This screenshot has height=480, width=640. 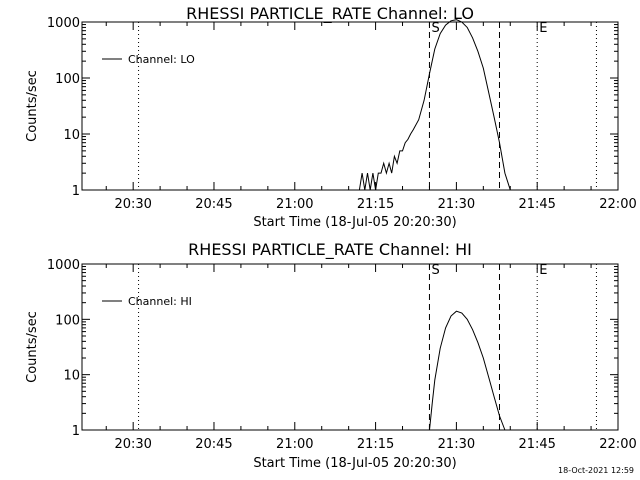 What do you see at coordinates (330, 14) in the screenshot?
I see `chart-title: RHESSI PARTICLE_RATE Channel: LO` at bounding box center [330, 14].